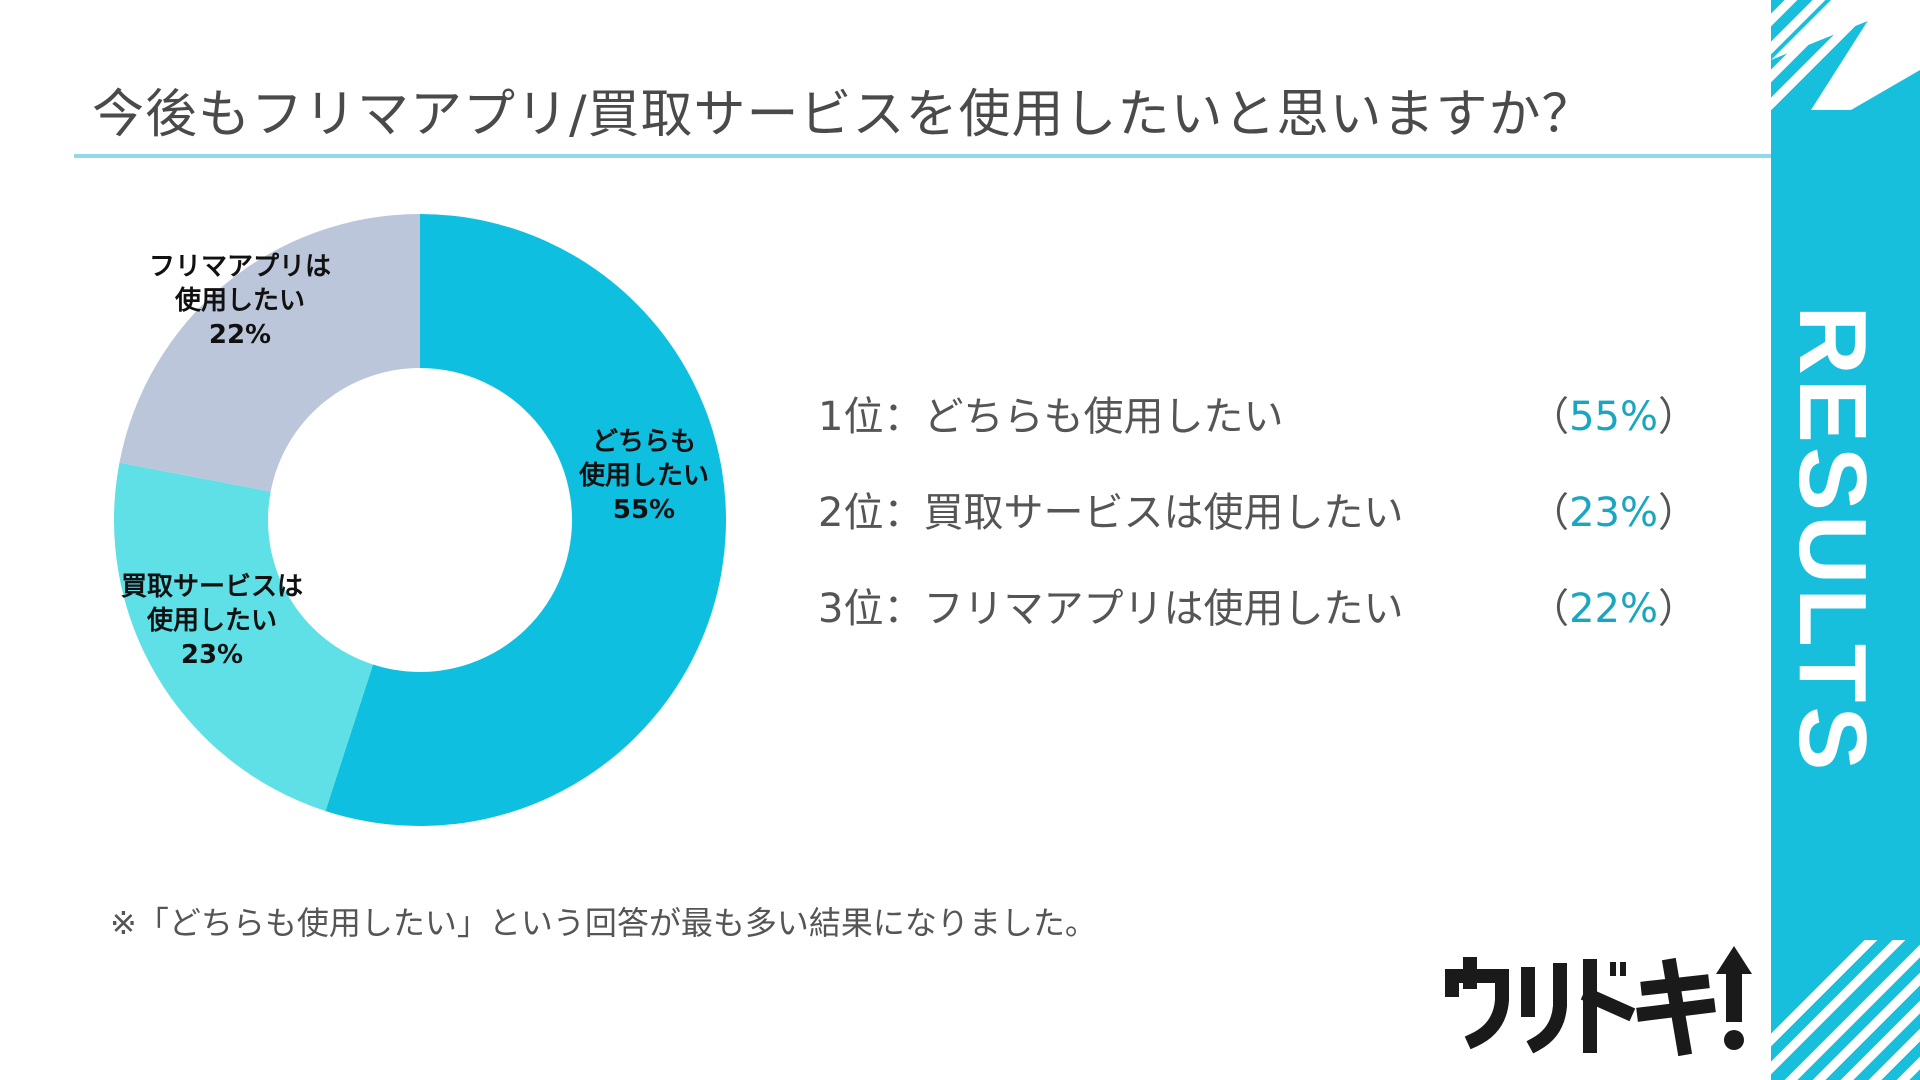 This screenshot has height=1080, width=1920. Describe the element at coordinates (644, 442) in the screenshot. I see `slice-category-label: どちらも` at that location.